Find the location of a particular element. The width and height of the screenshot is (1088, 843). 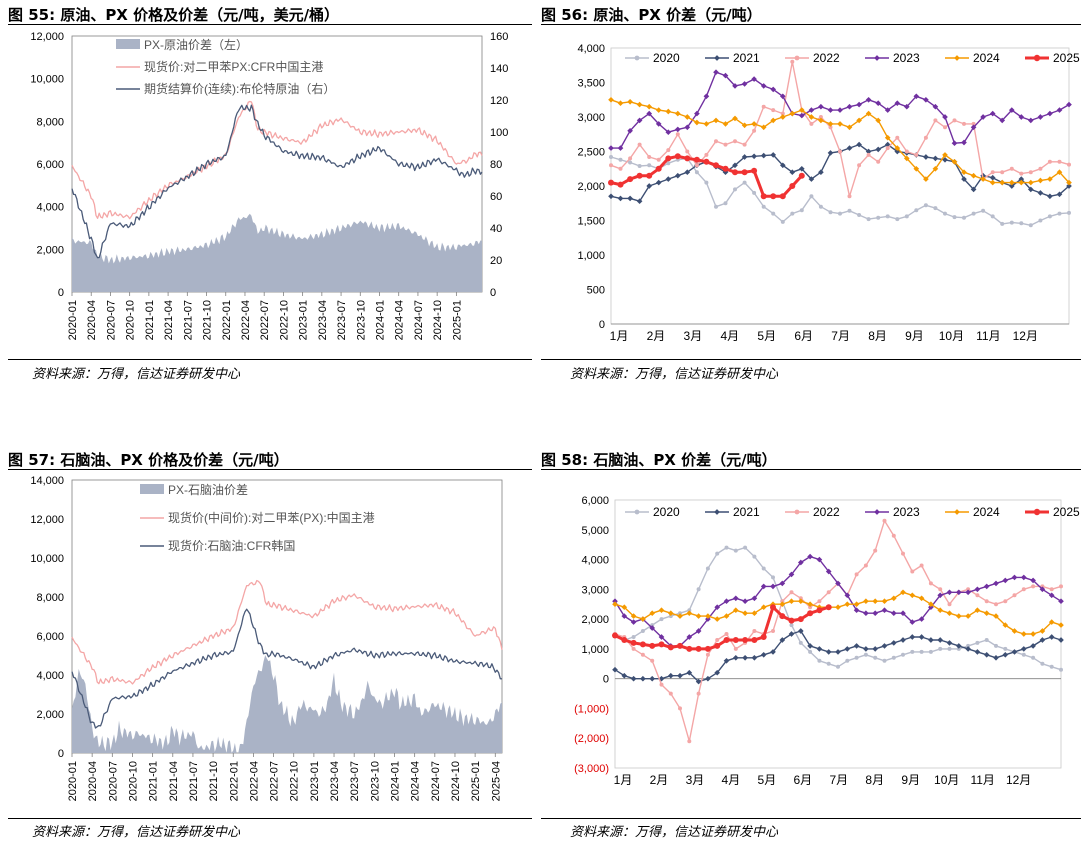

fig56-ytick-label: 3,500 is located at coordinates (591, 84).